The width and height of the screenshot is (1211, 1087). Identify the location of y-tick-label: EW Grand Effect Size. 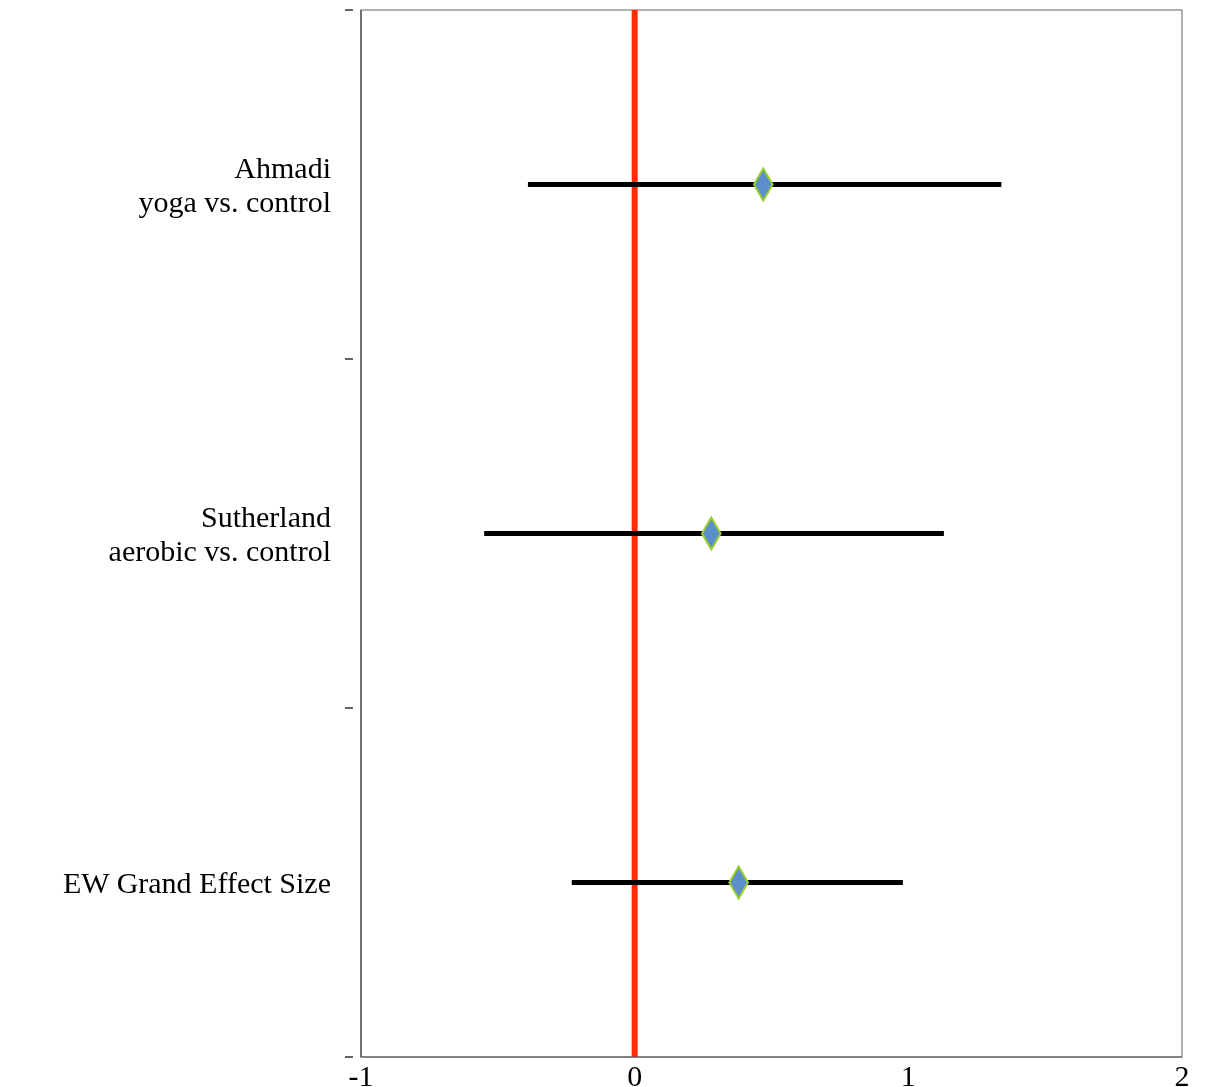
(197, 882).